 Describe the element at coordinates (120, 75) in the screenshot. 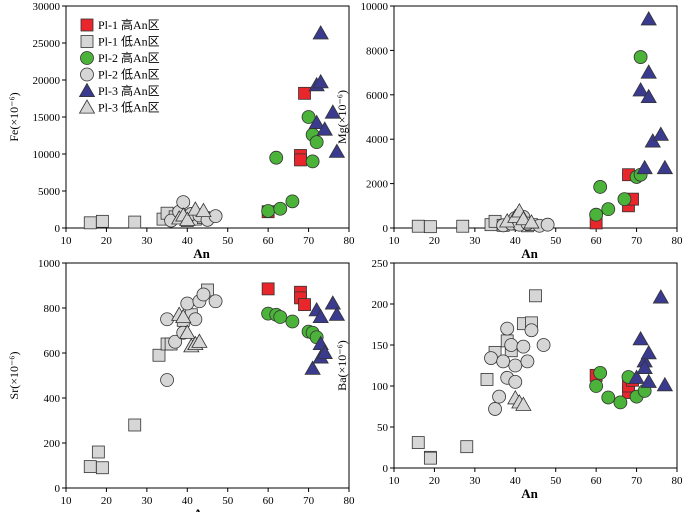

I see `legend-item: Pl-2 低An区` at that location.